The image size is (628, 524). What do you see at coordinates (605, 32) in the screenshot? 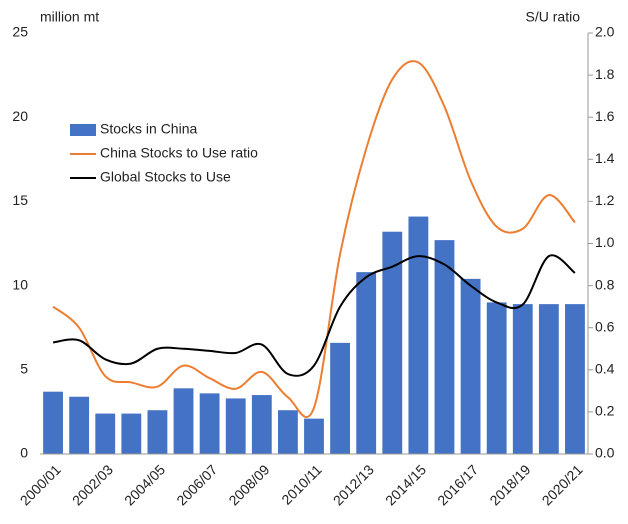
I see `y2-tick-label: 2.0` at bounding box center [605, 32].